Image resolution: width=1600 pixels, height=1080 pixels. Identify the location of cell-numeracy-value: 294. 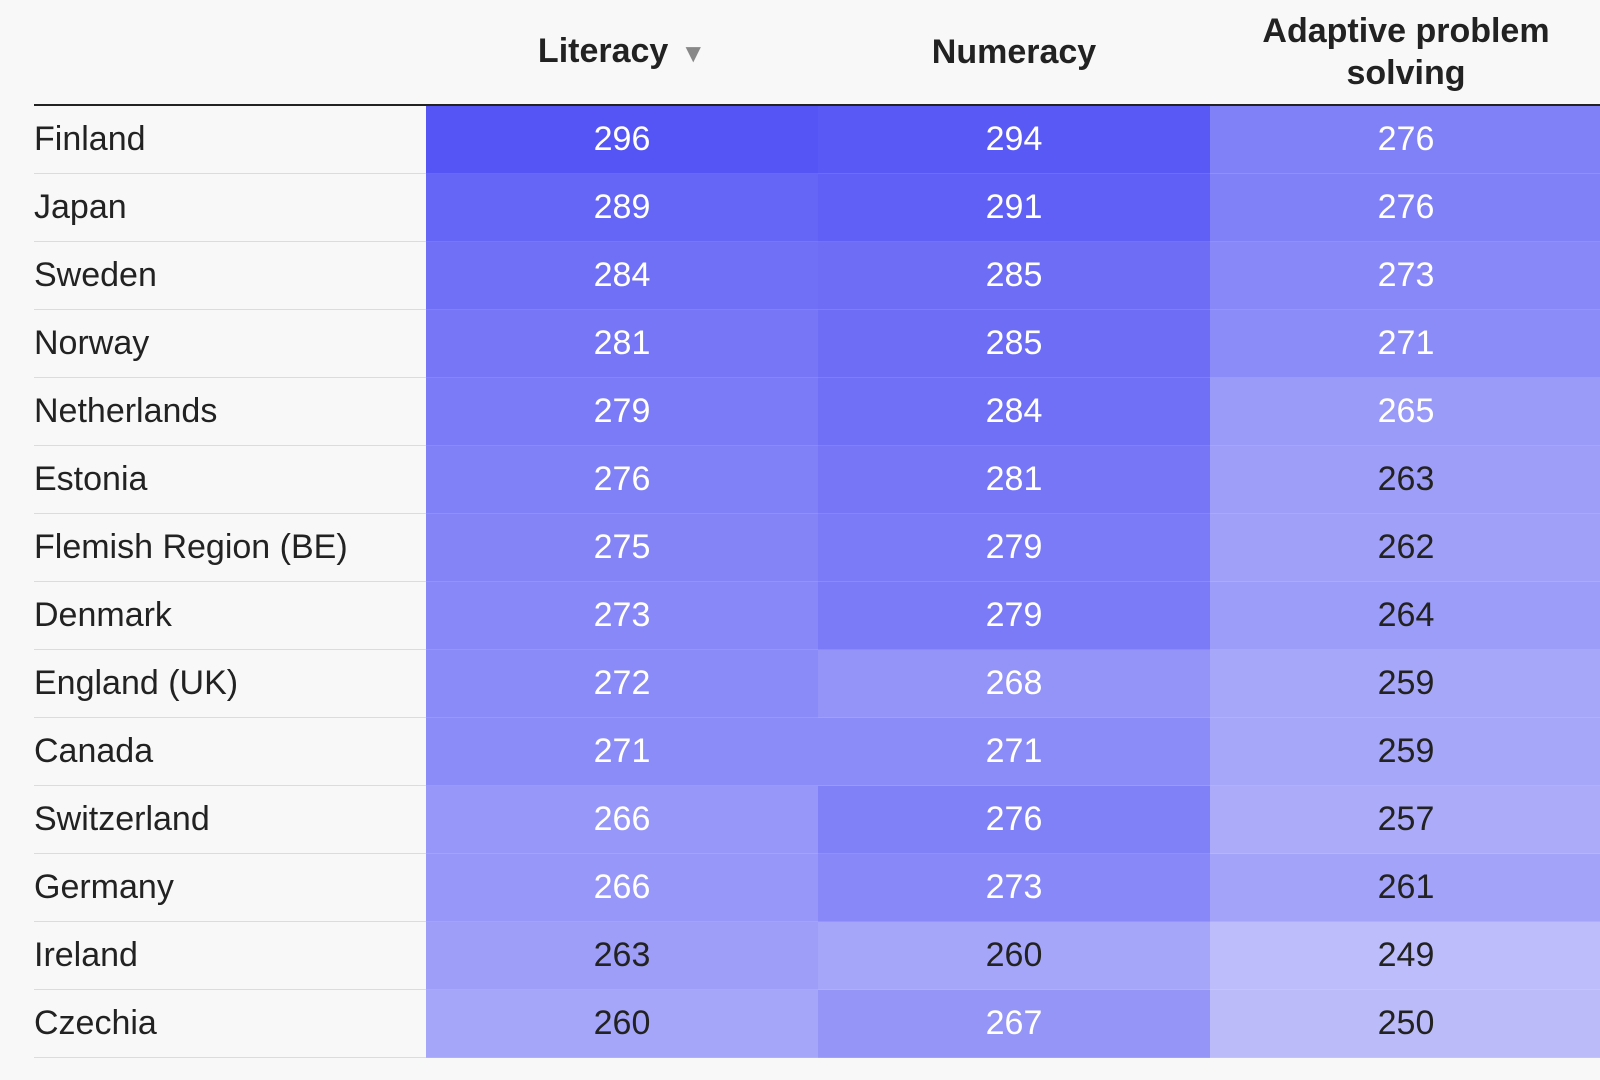
(1014, 139).